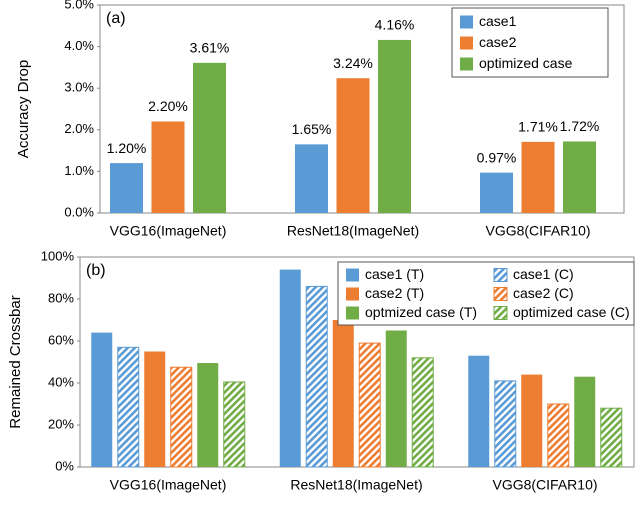 This screenshot has height=528, width=640. I want to click on legend-label: case2, so click(498, 42).